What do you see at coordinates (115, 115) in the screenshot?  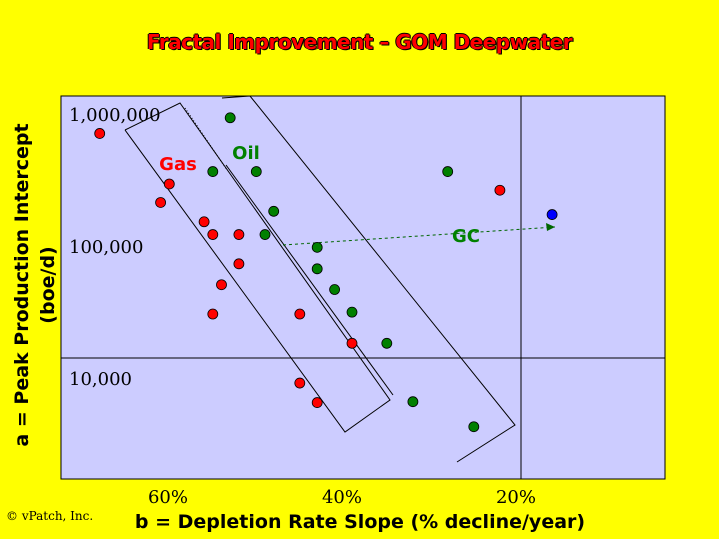 I see `y-tick-label: 1,000,000` at bounding box center [115, 115].